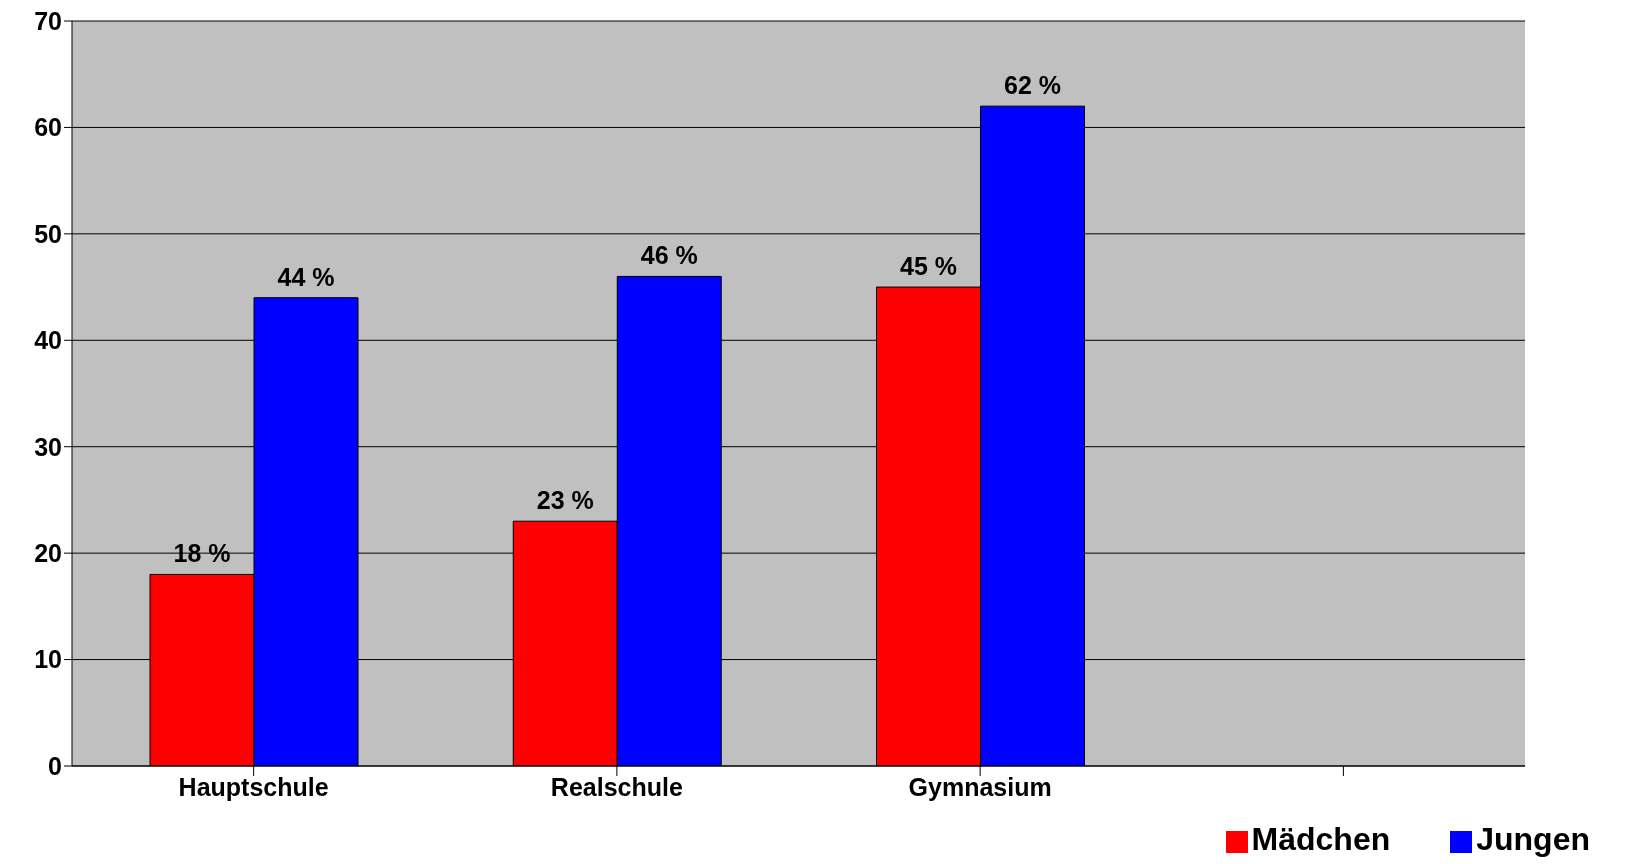 The height and width of the screenshot is (864, 1650). Describe the element at coordinates (565, 500) in the screenshot. I see `data-label: 23 %` at that location.